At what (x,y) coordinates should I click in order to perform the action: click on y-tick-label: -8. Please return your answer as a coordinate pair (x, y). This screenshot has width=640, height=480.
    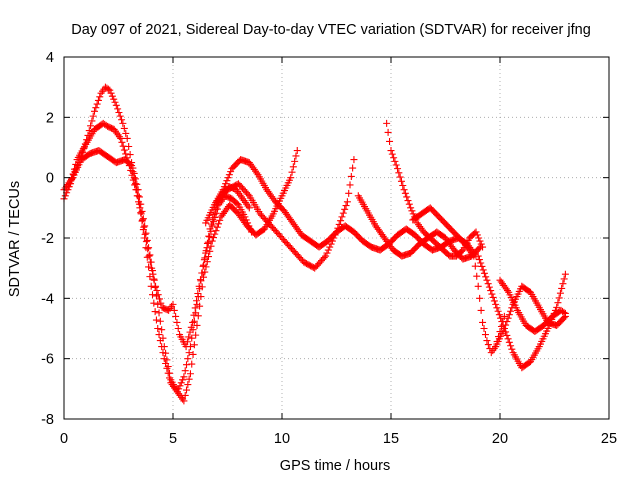
    Looking at the image, I should click on (47, 420).